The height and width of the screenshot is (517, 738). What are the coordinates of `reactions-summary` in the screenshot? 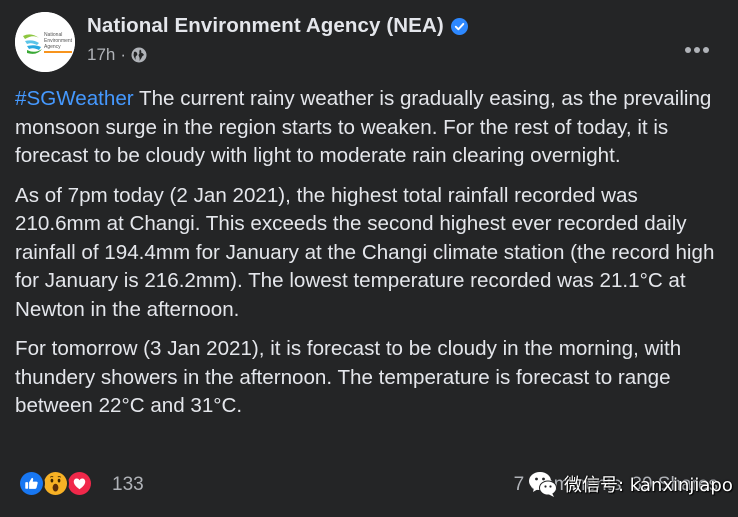 It's located at (55, 483).